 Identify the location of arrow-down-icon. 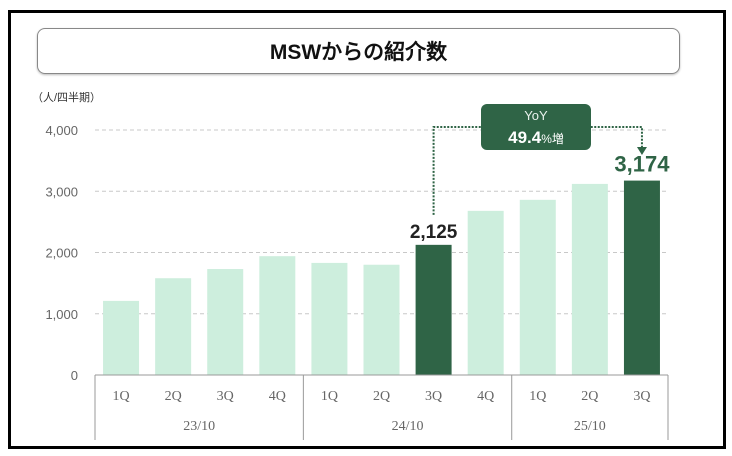
(641, 151).